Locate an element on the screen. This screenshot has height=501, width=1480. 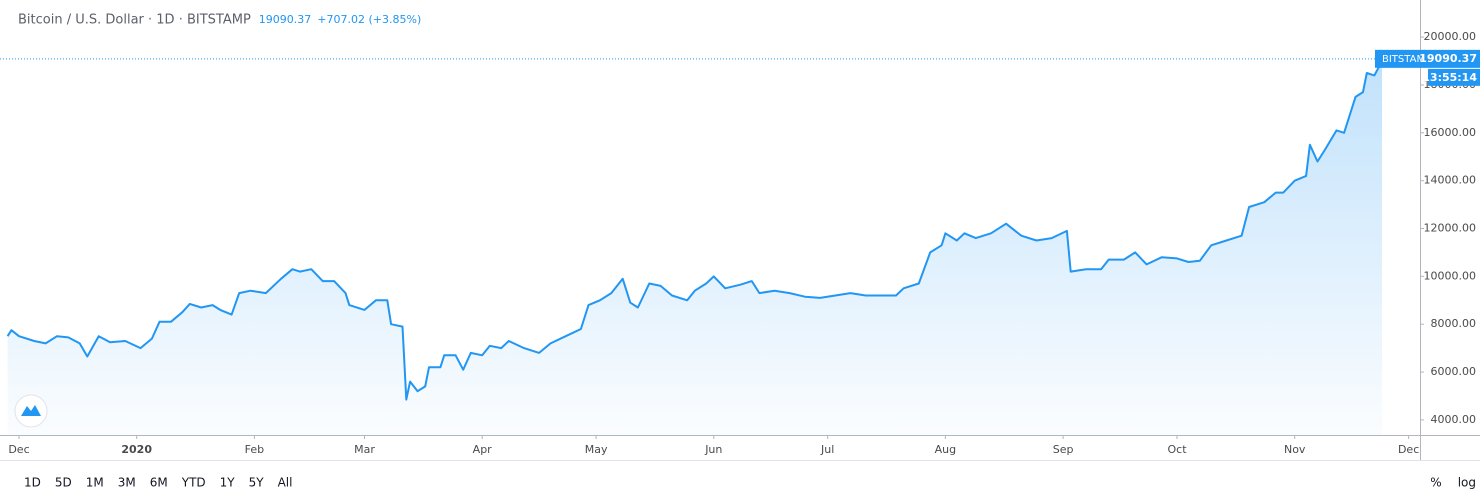
y-tick-label: 16000.00 is located at coordinates (1450, 132).